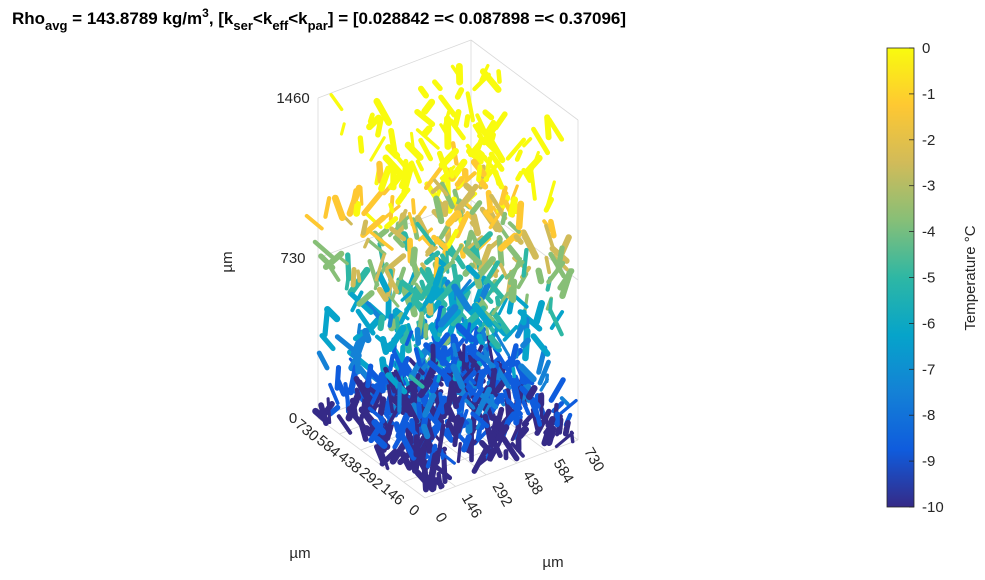  What do you see at coordinates (563, 471) in the screenshot?
I see `y-tick-label: 584` at bounding box center [563, 471].